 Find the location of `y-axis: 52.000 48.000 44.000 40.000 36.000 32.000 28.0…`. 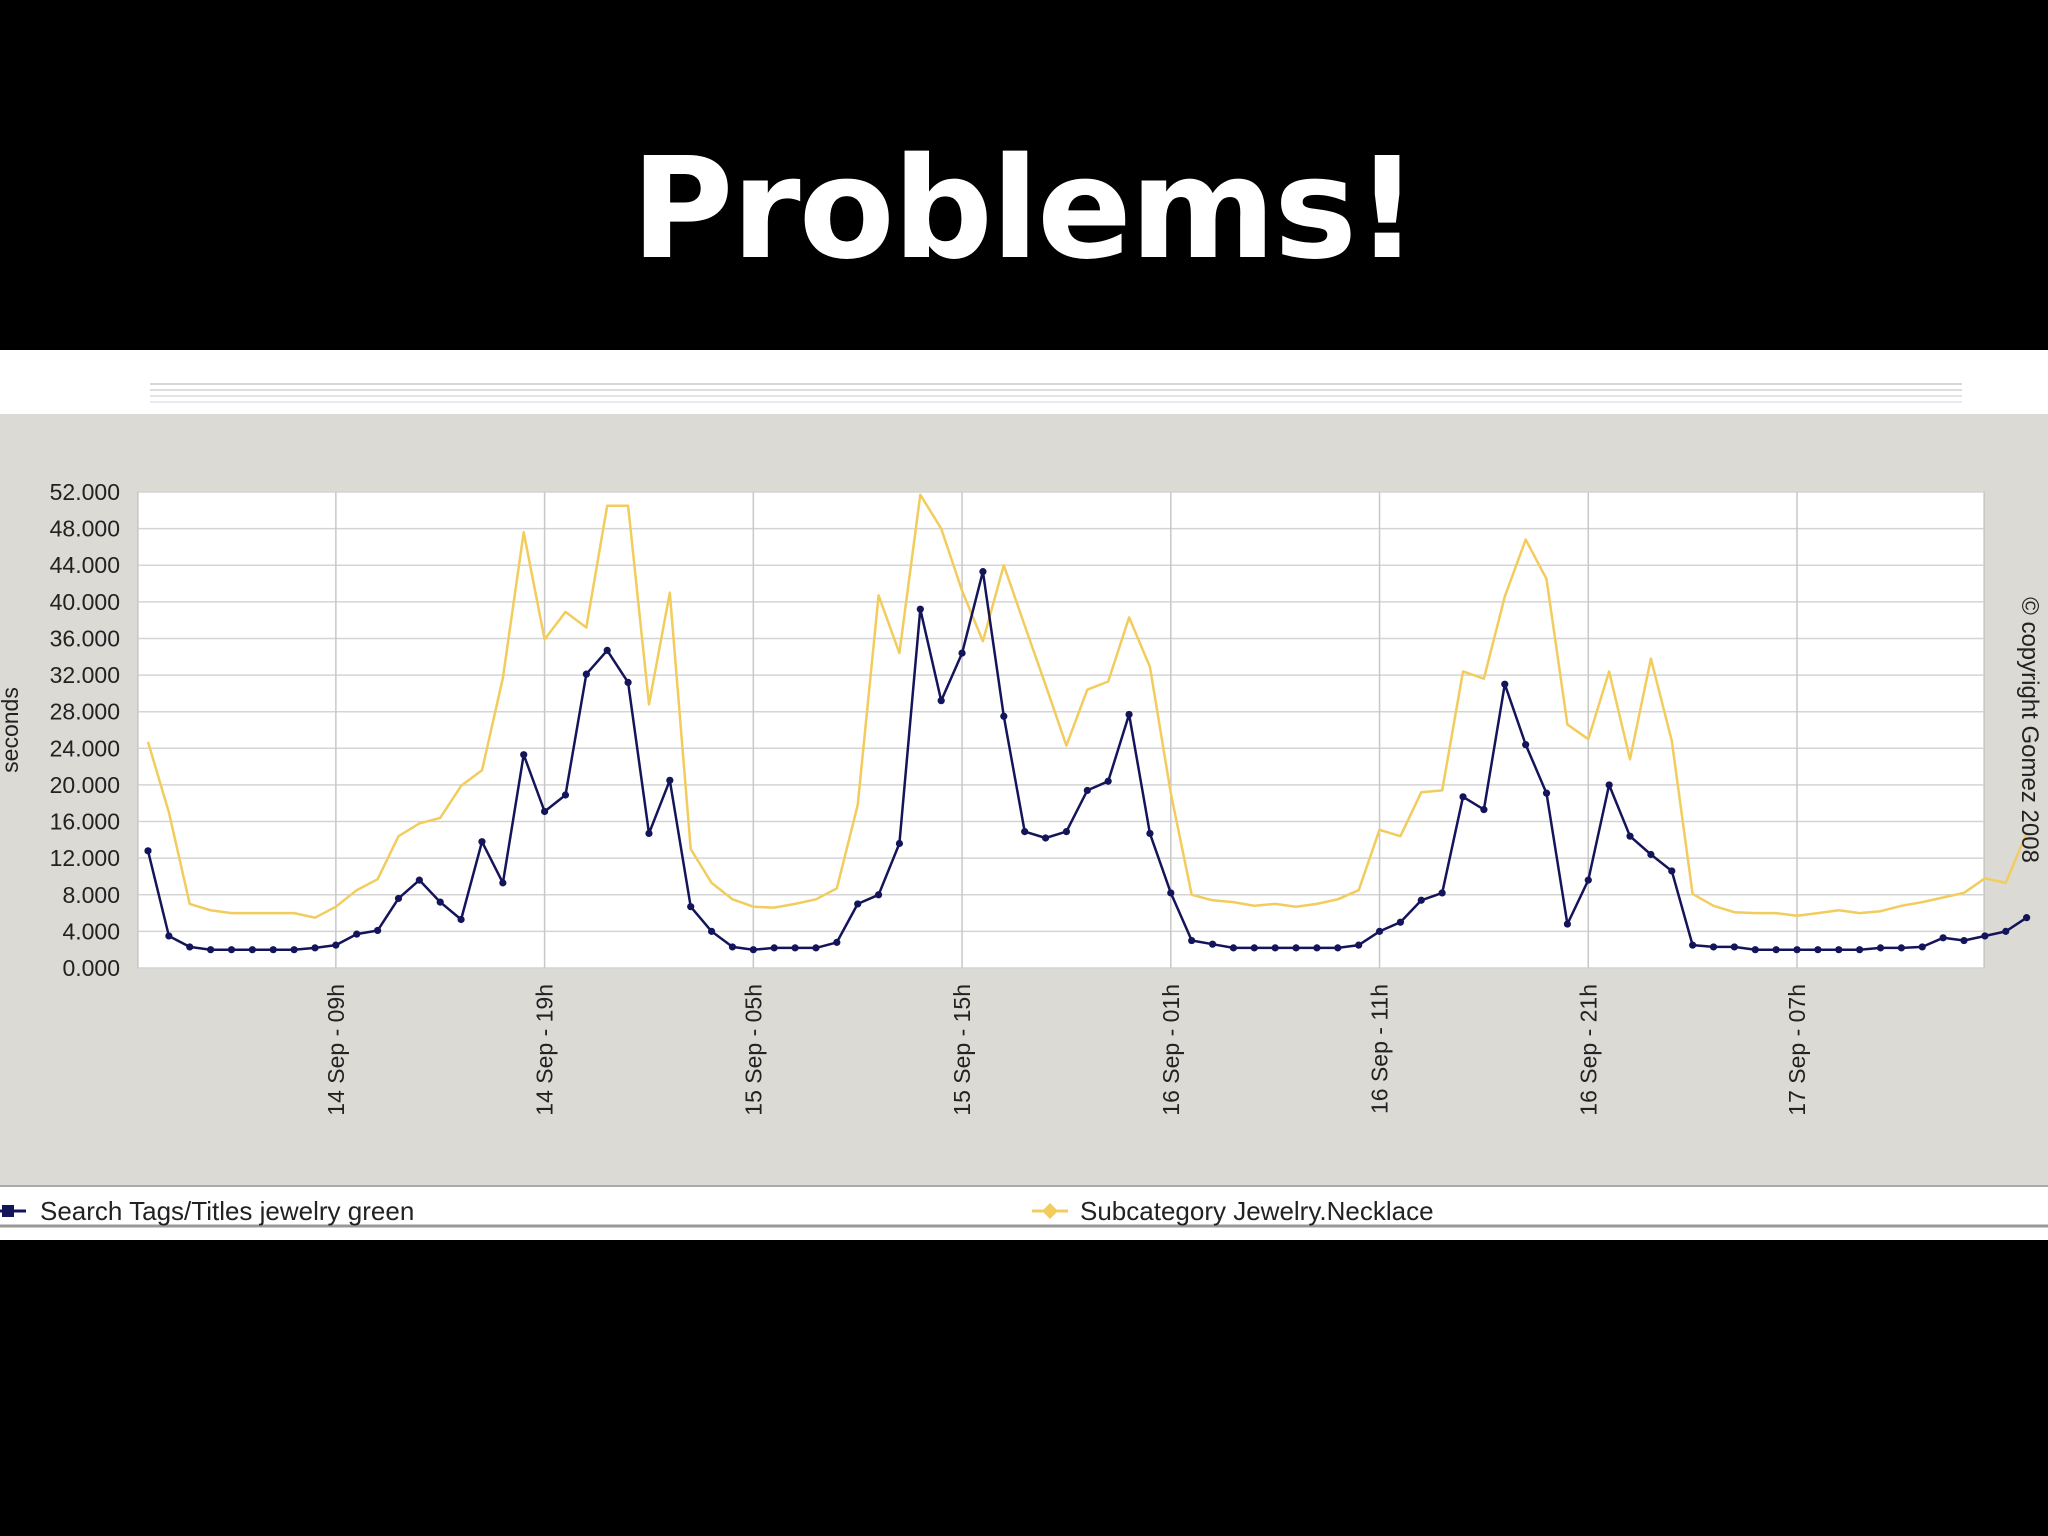

y-axis: 52.000 48.000 44.000 40.000 36.000 32.000 28.0… is located at coordinates (85, 730).